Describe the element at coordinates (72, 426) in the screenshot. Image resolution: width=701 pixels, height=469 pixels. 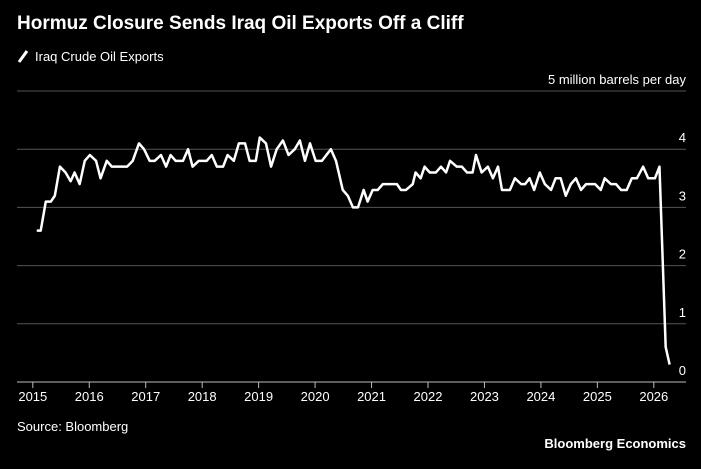
I see `source: Source: Bloomberg` at that location.